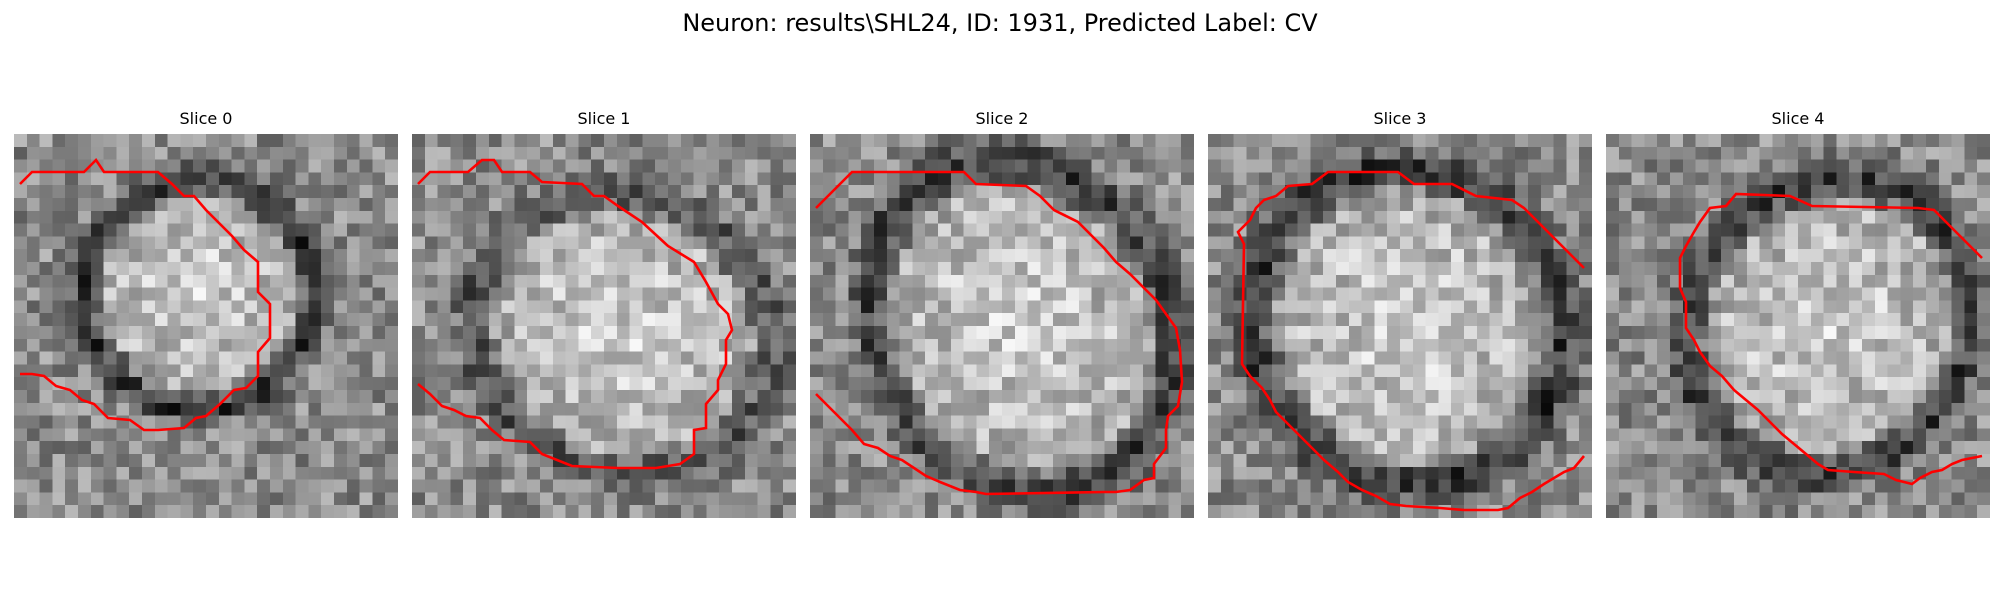 The width and height of the screenshot is (2000, 600). I want to click on slice-panel-2: Slice 2, so click(1002, 313).